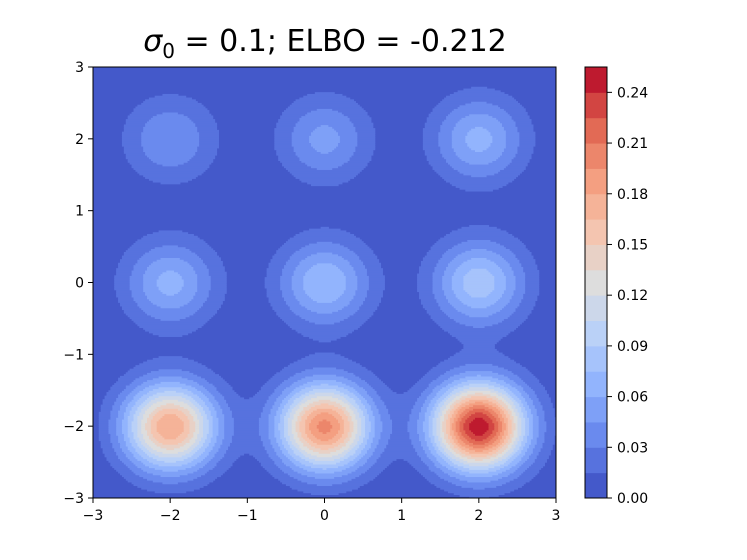 The image size is (747, 560). What do you see at coordinates (401, 516) in the screenshot?
I see `x-tick-label: 1` at bounding box center [401, 516].